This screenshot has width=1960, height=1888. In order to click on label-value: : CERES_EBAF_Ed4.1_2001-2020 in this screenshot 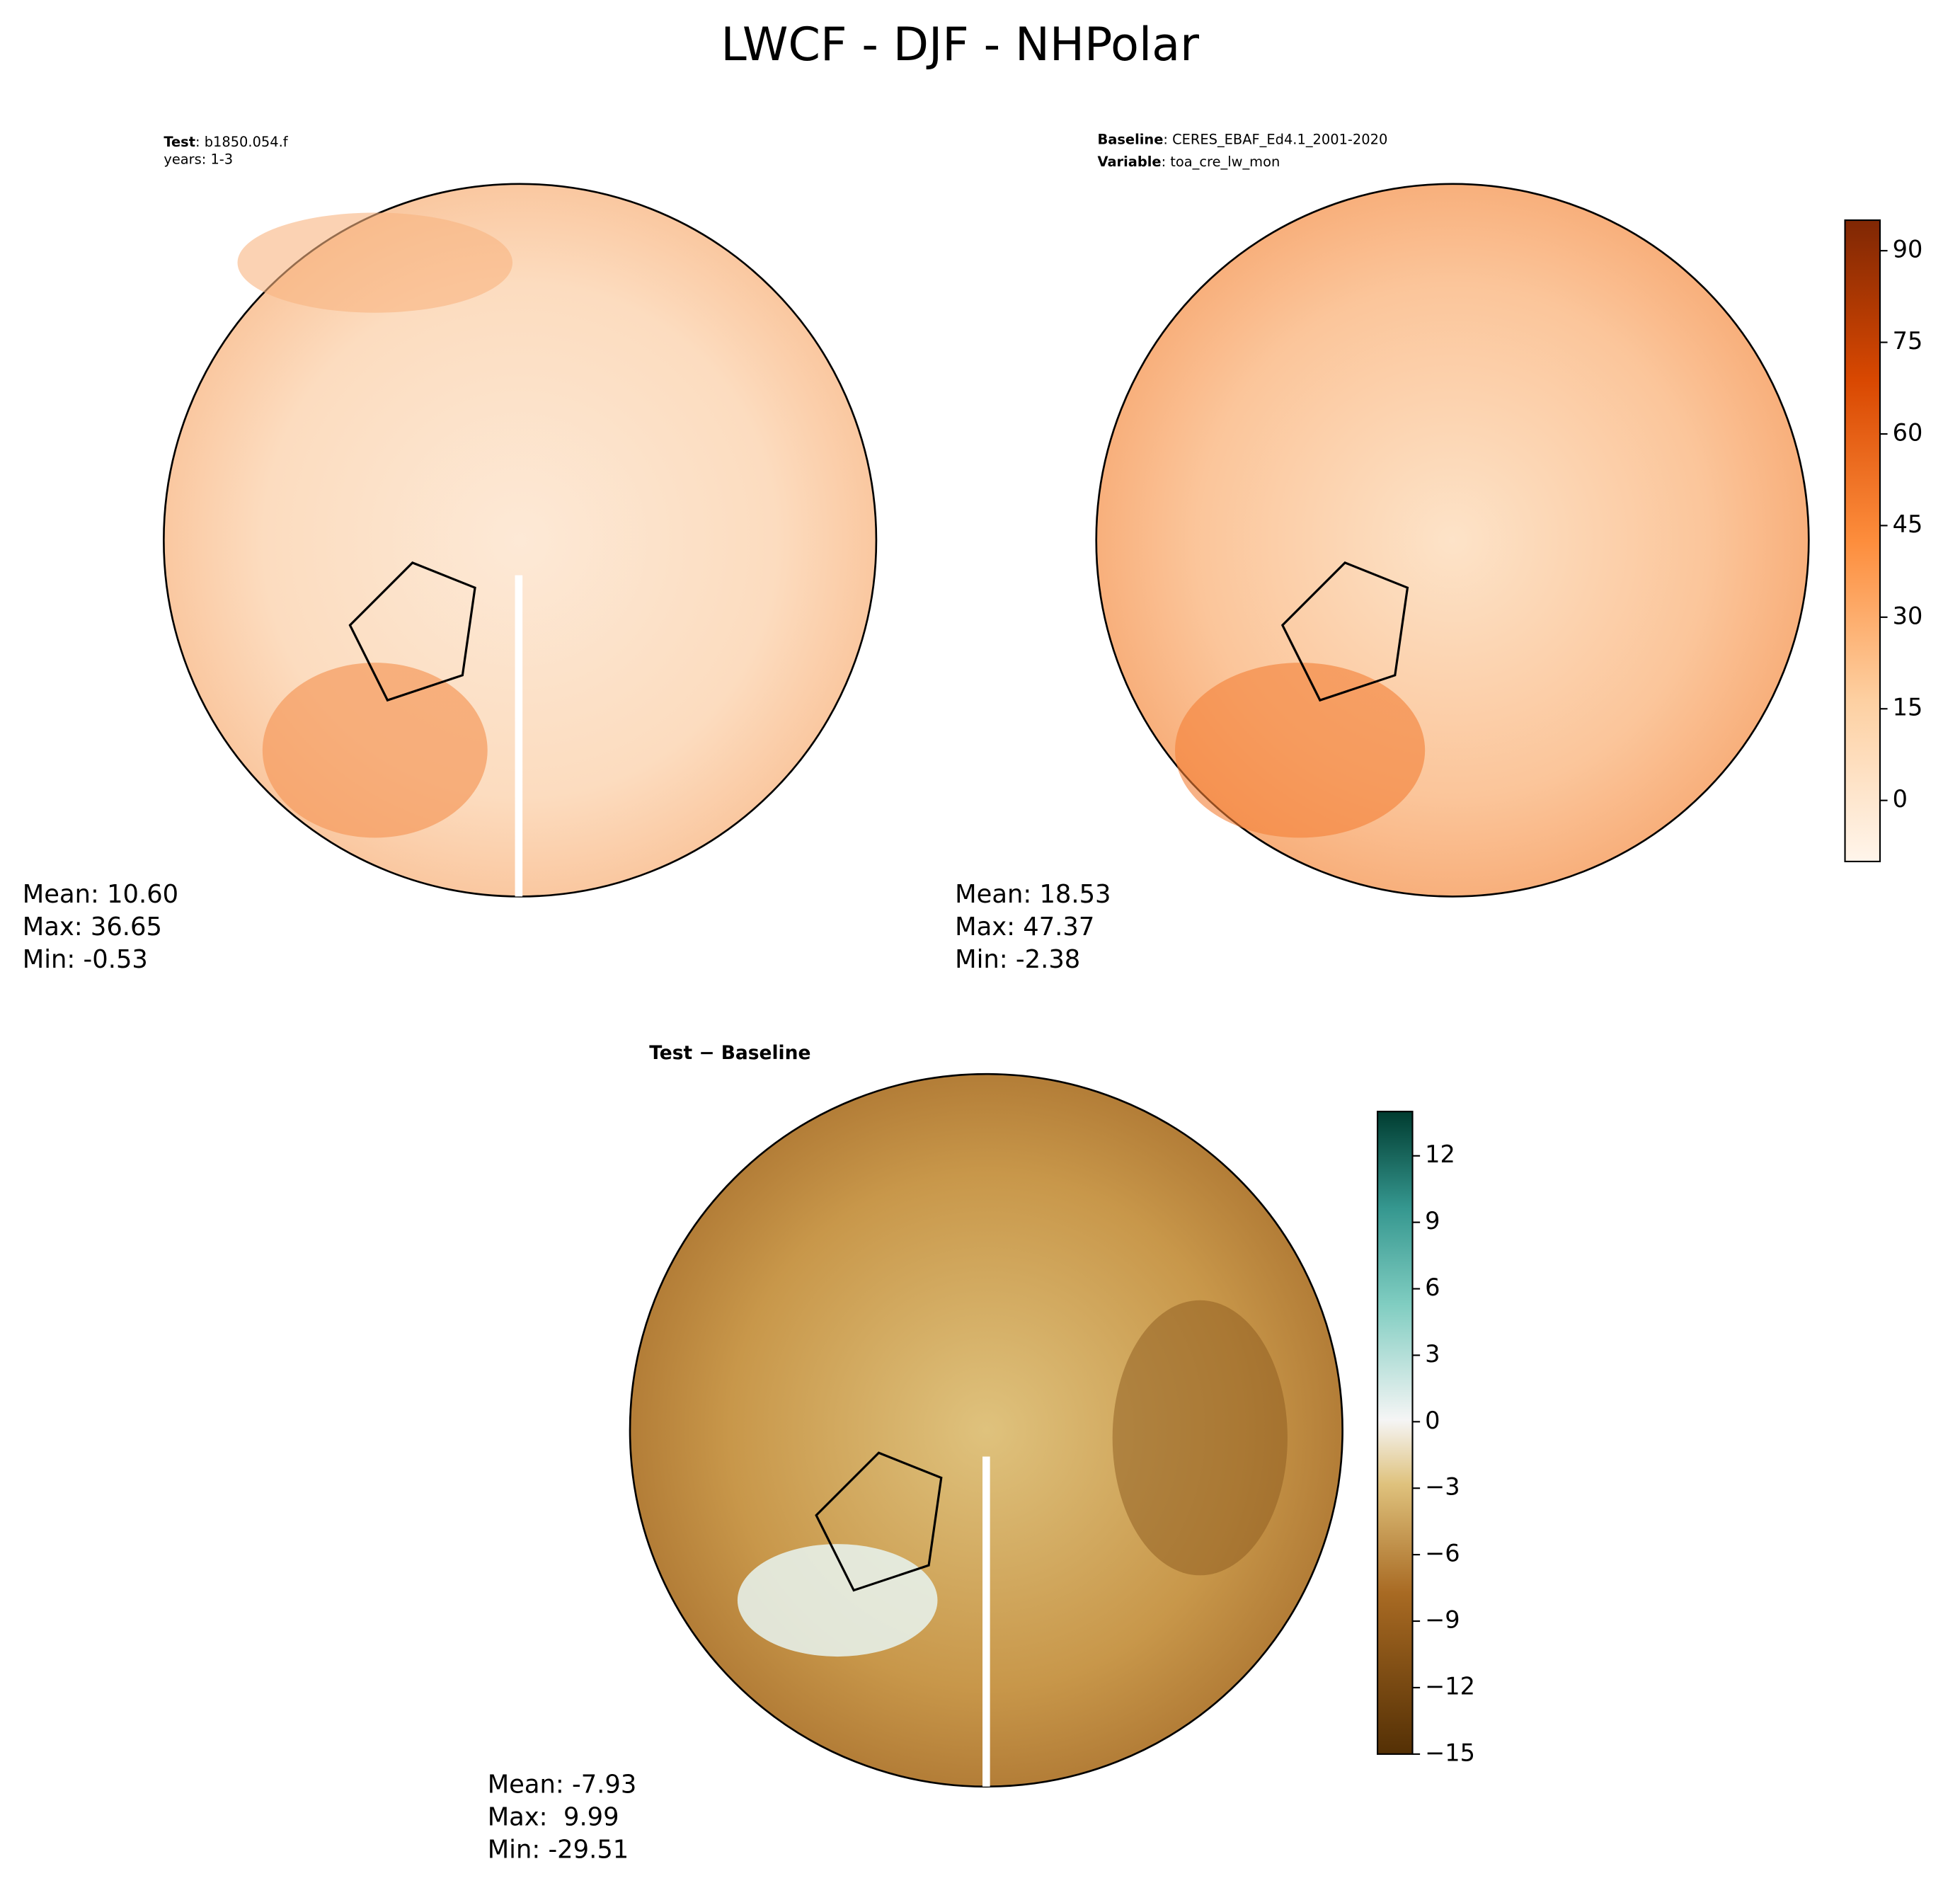, I will do `click(1275, 139)`.